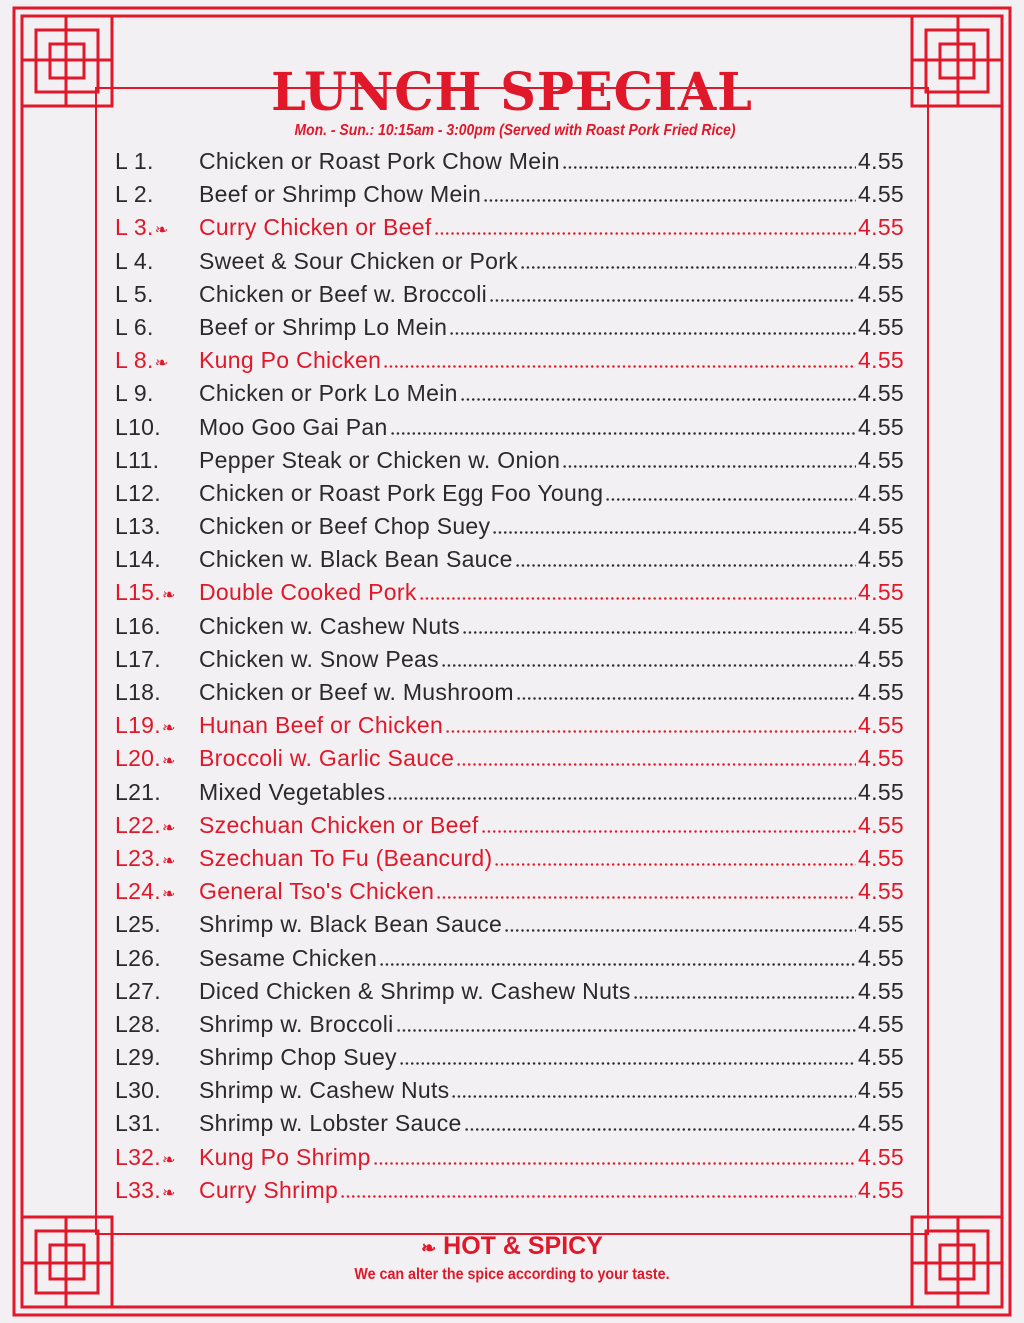 This screenshot has width=1024, height=1323. I want to click on item-code: L 2., so click(134, 194).